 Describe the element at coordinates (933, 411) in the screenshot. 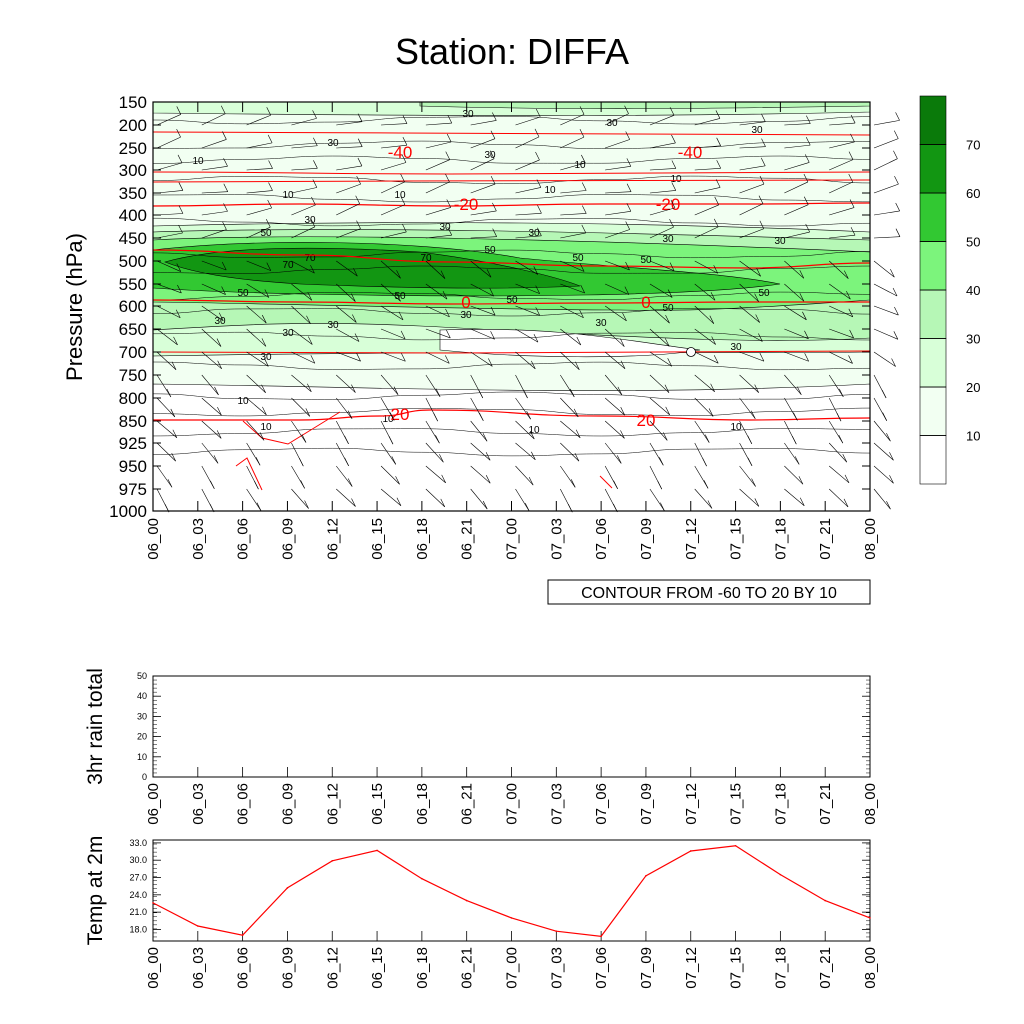

I see `colorbar-box` at that location.